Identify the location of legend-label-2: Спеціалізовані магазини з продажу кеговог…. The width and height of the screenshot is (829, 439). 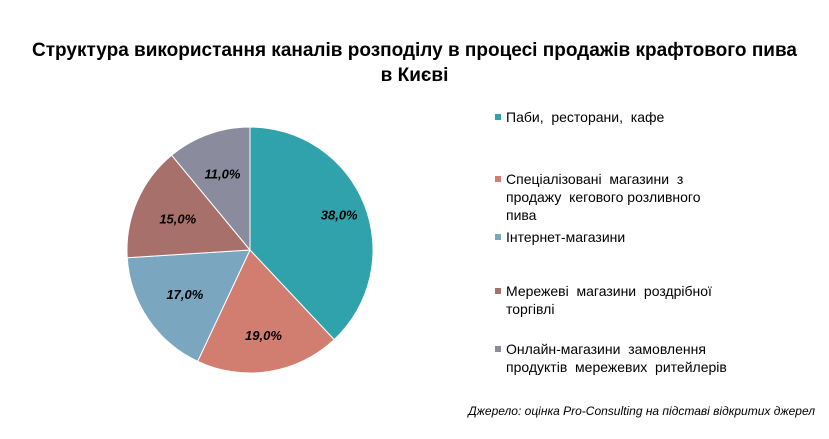
(661, 197).